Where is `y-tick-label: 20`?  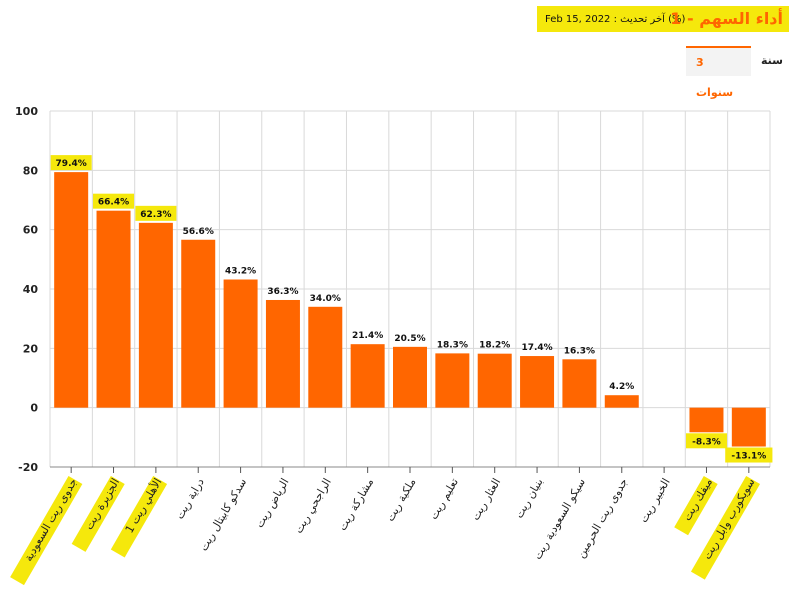 y-tick-label: 20 is located at coordinates (31, 348).